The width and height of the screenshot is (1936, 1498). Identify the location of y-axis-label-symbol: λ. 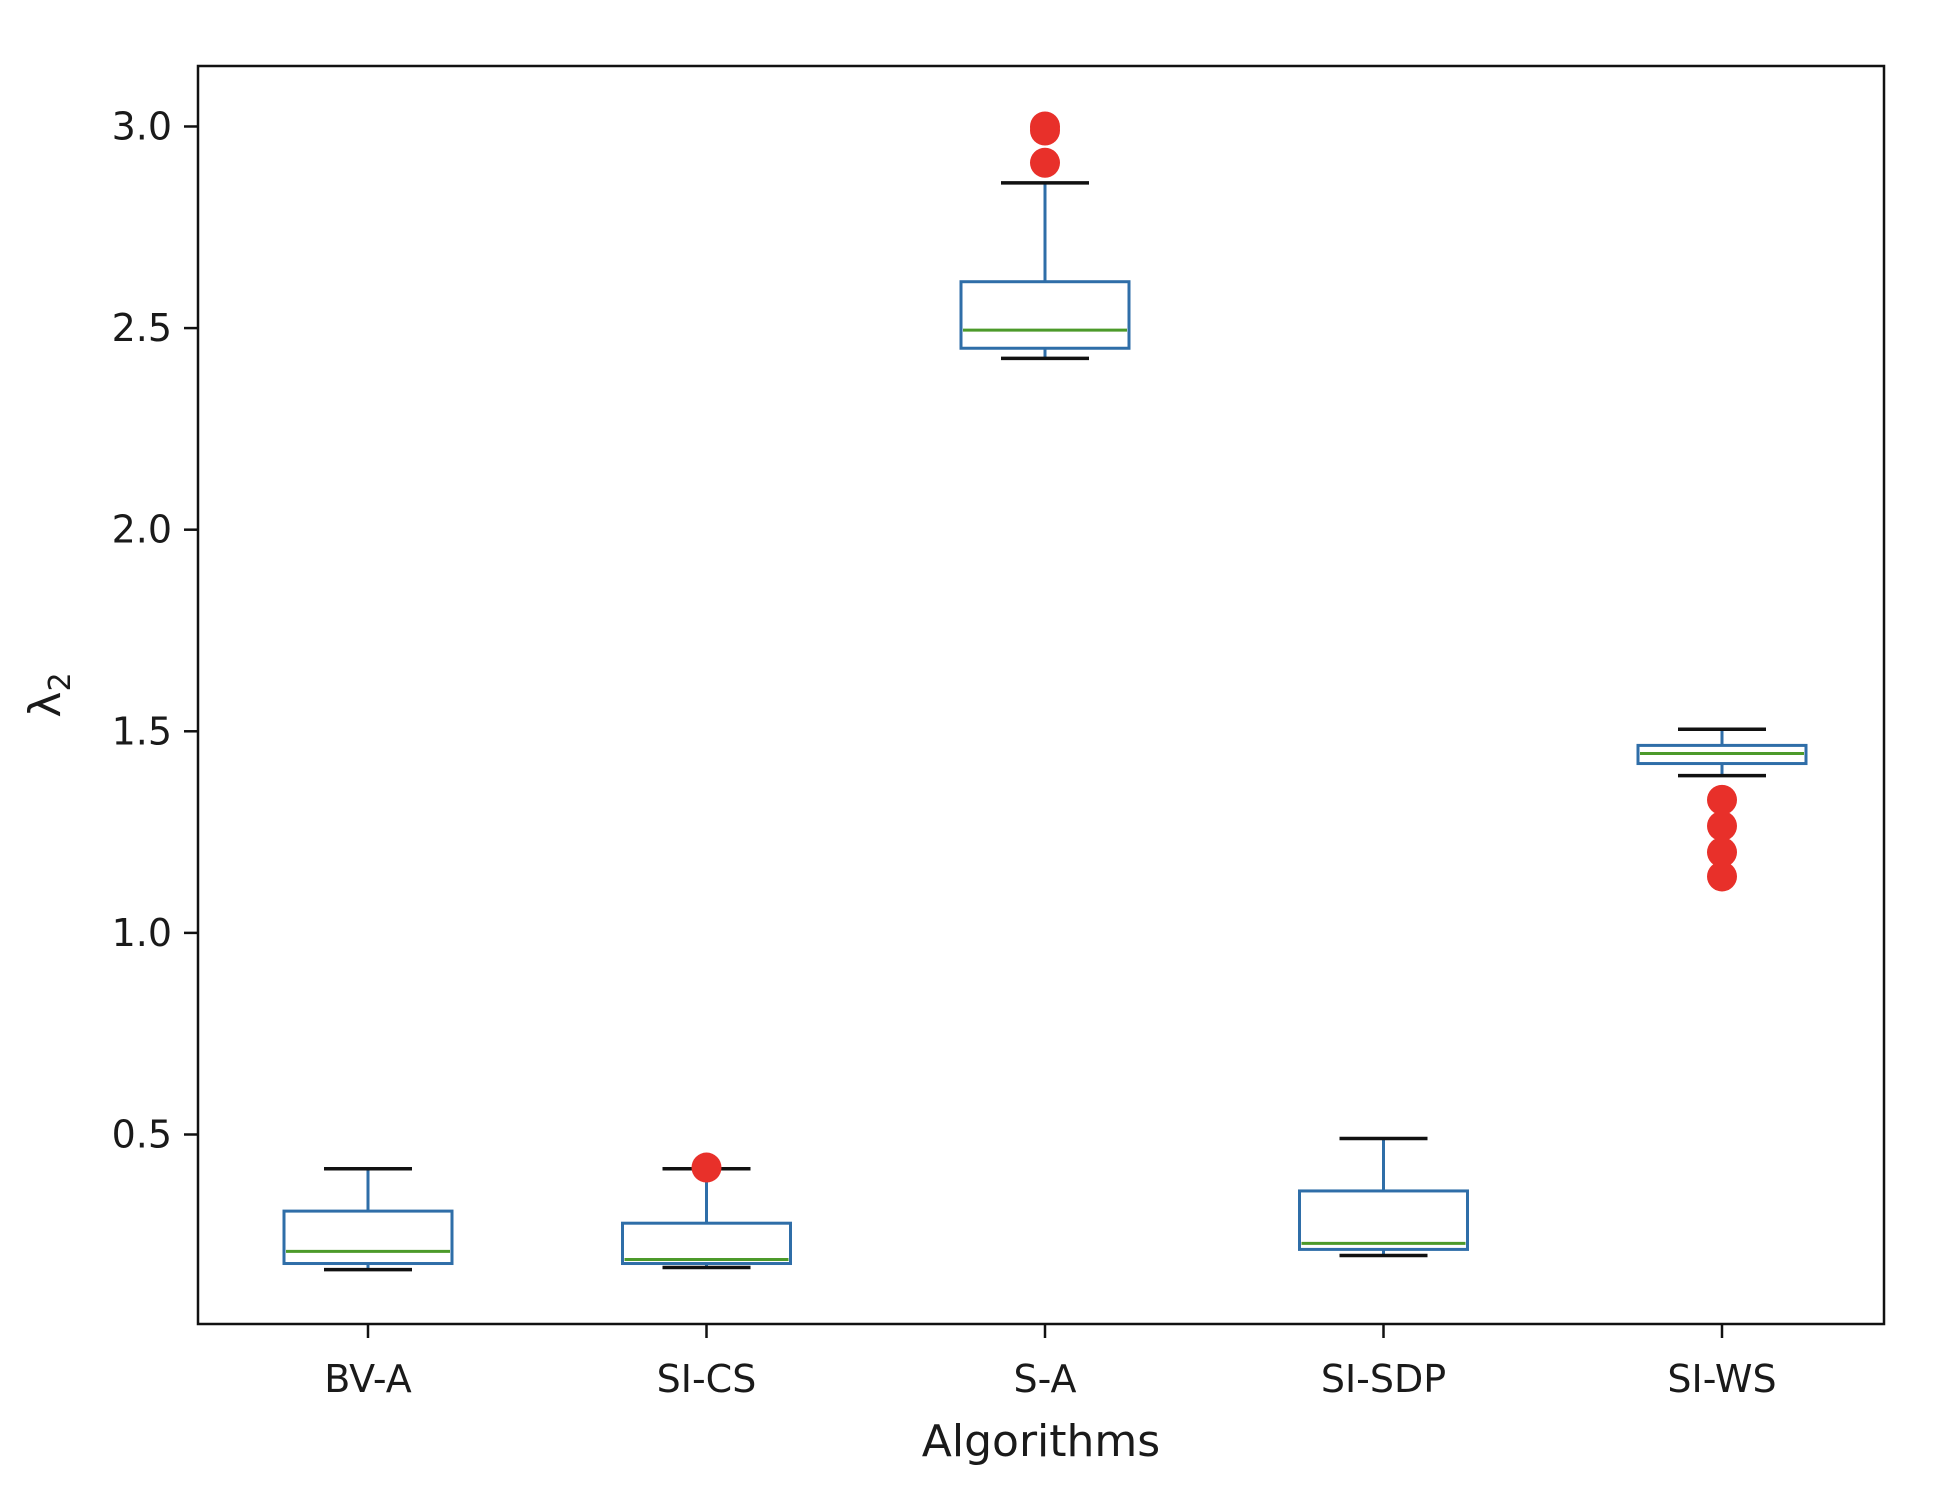
(45, 705).